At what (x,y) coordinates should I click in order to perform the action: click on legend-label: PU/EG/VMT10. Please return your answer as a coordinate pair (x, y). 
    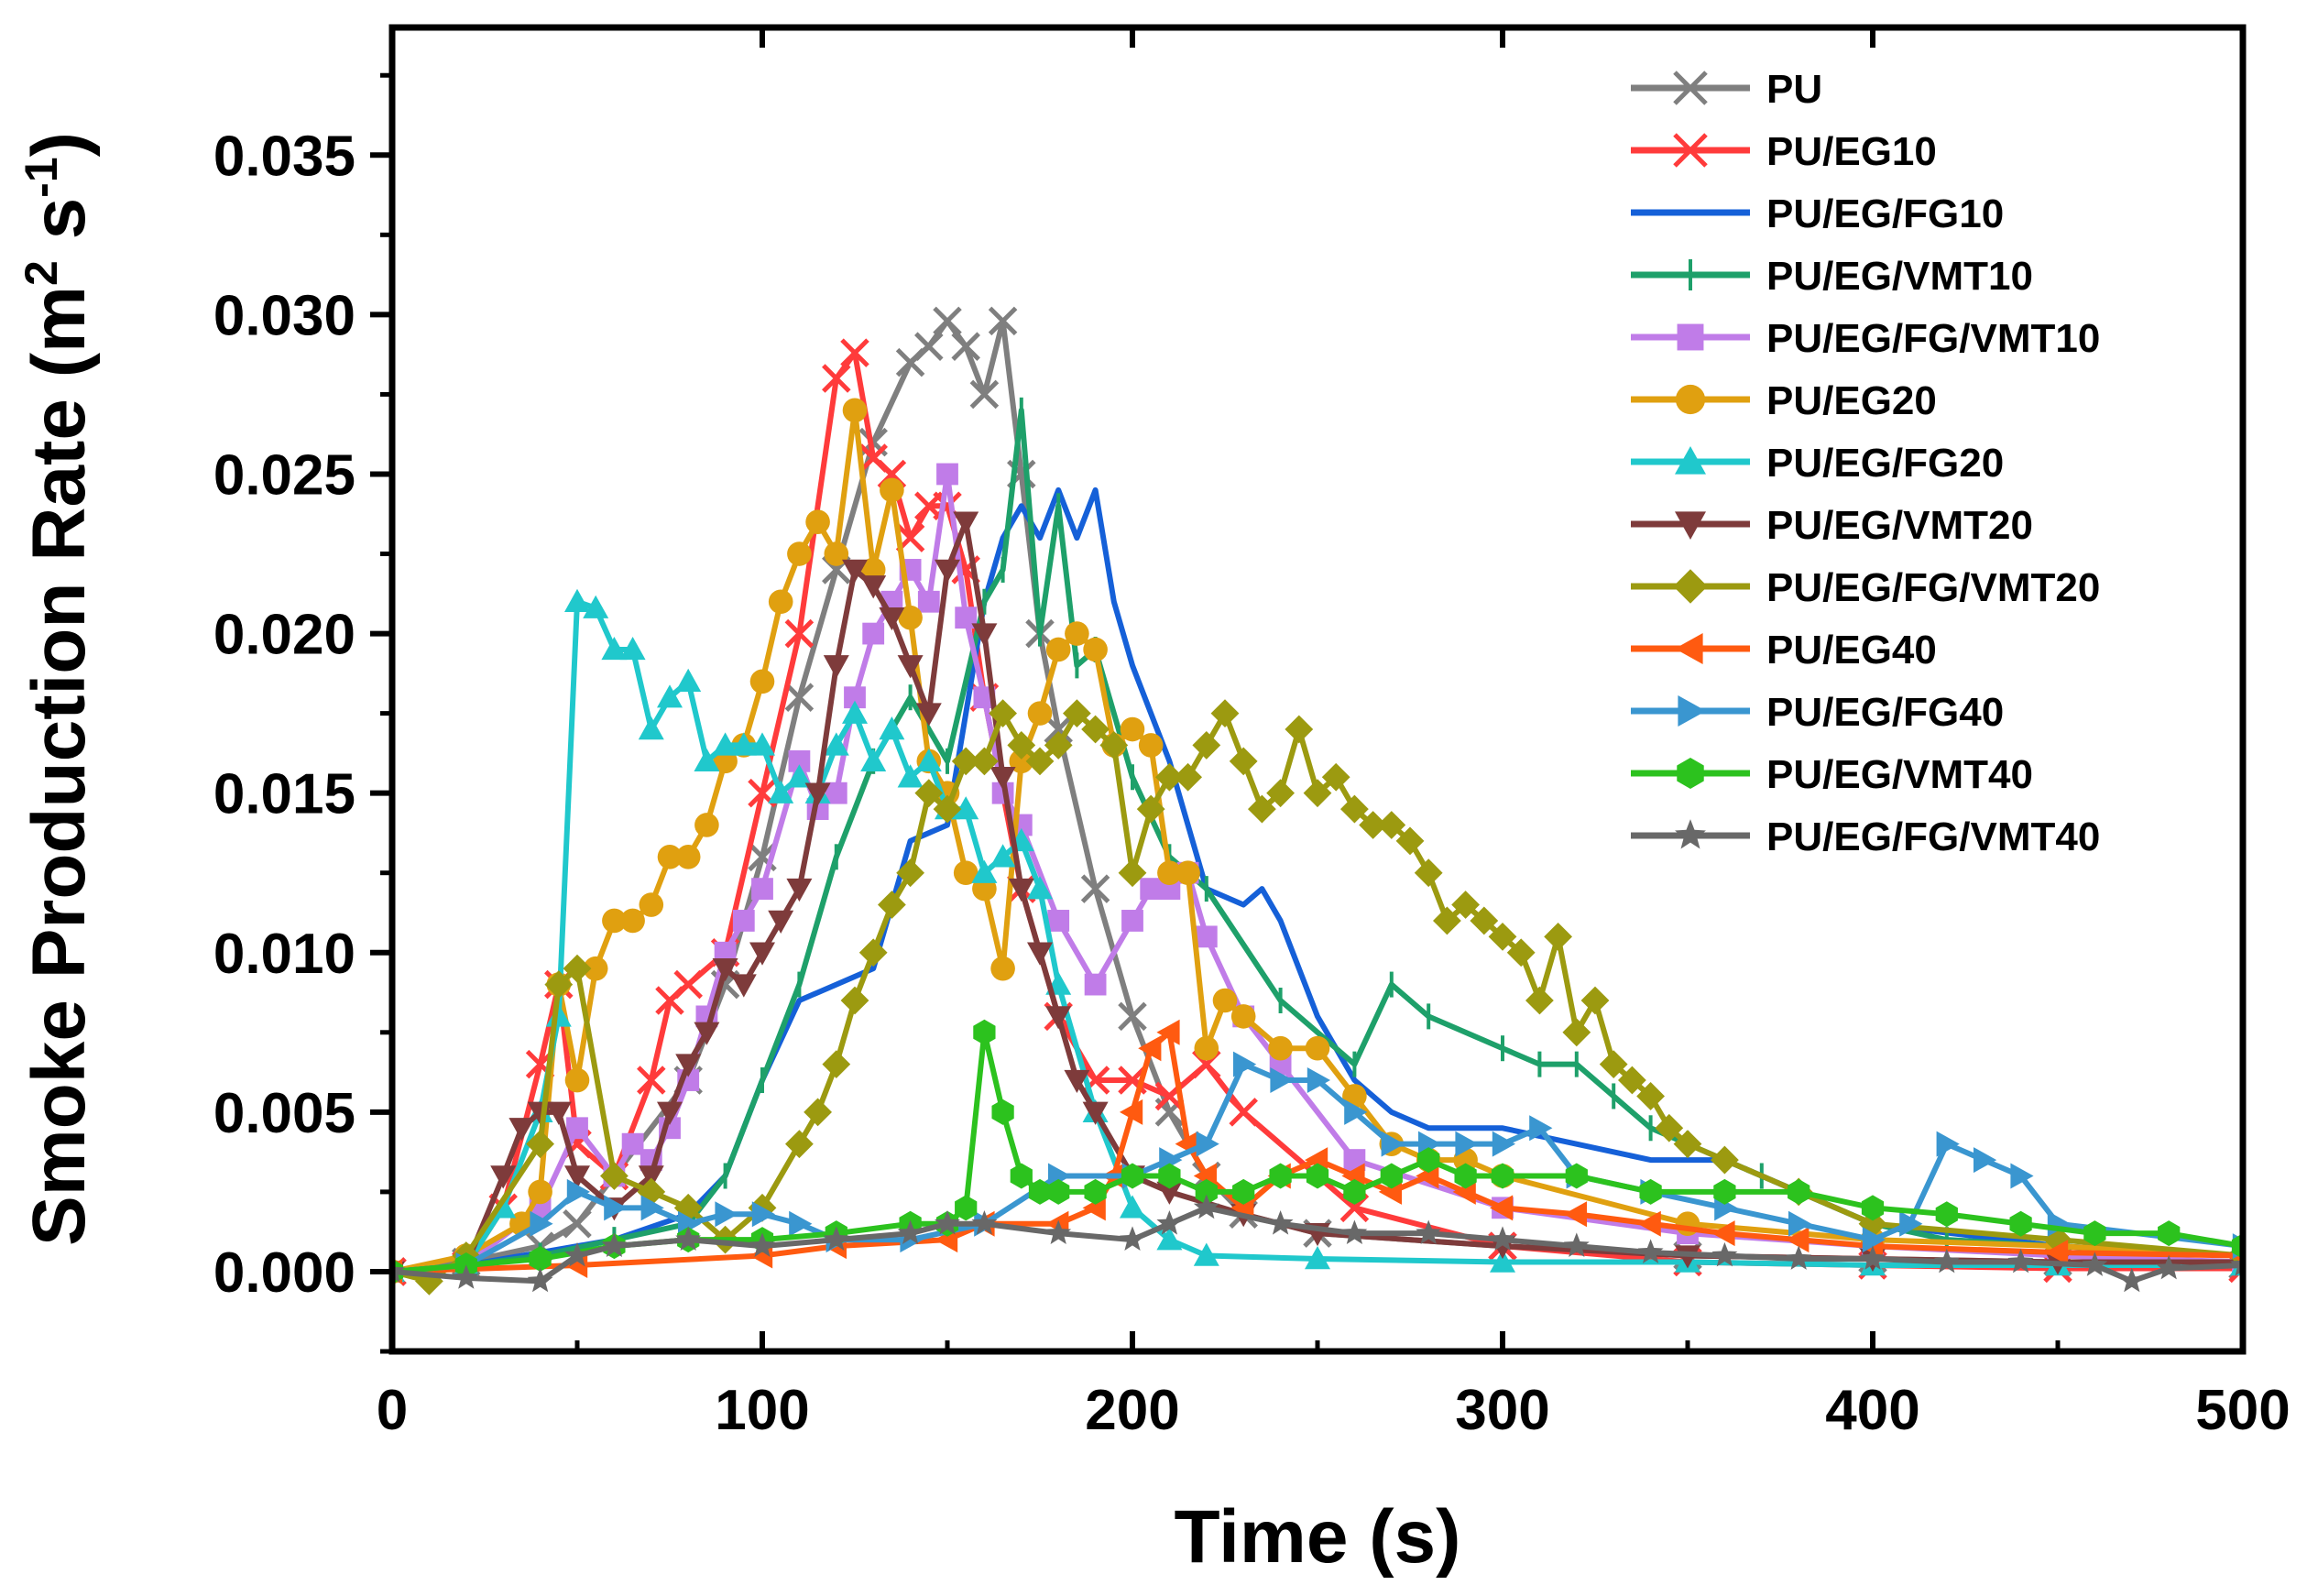
    Looking at the image, I should click on (1900, 276).